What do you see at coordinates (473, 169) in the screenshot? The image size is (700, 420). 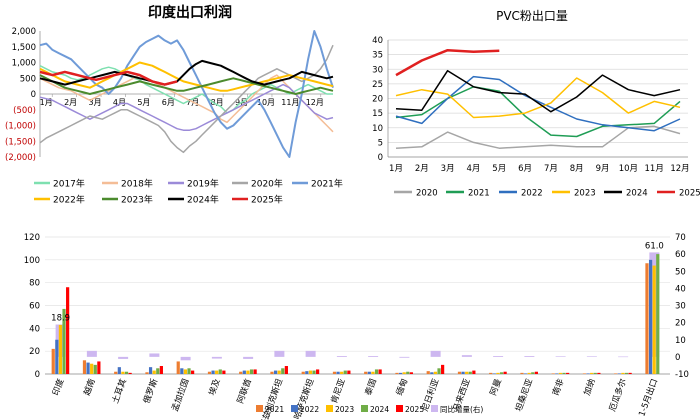 I see `chart2-x-tick: 4月` at bounding box center [473, 169].